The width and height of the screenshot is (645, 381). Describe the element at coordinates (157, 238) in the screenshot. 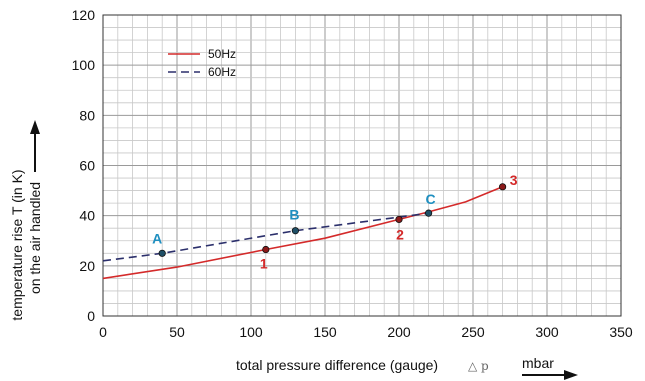

I see `point-label-a: A` at that location.